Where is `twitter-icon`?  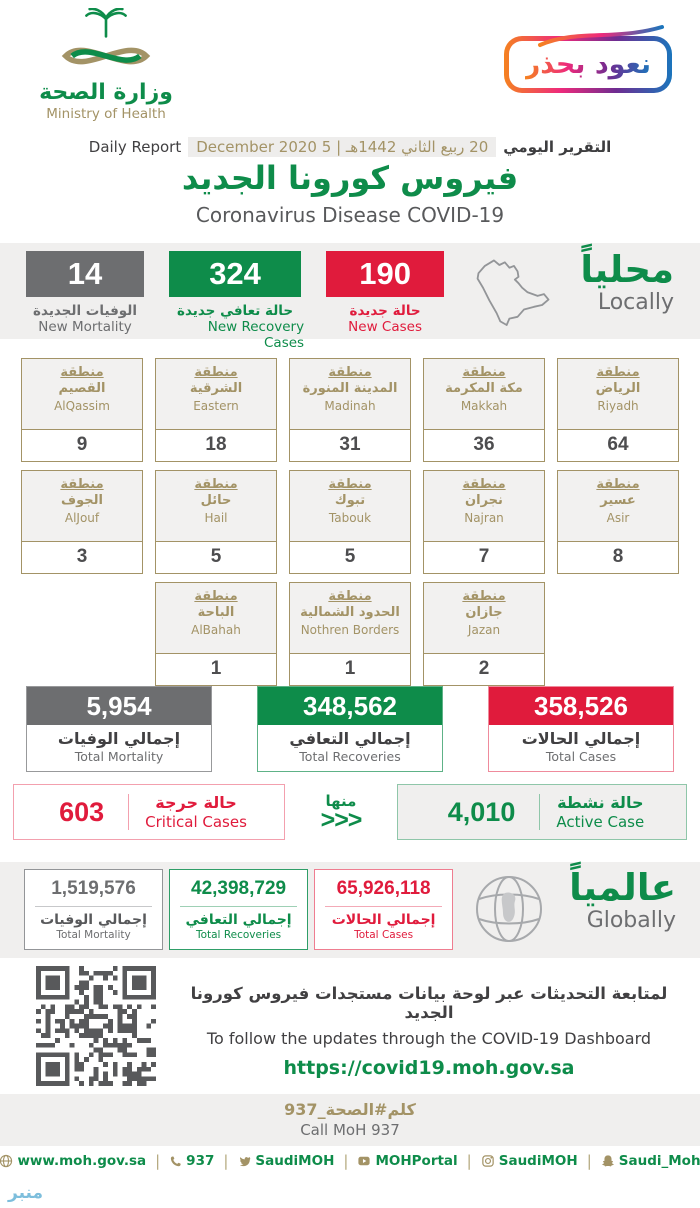 twitter-icon is located at coordinates (245, 1161).